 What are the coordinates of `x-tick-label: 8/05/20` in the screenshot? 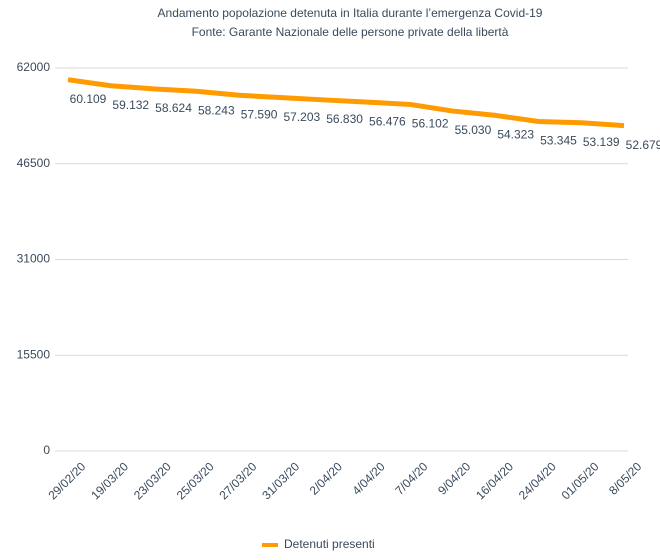 It's located at (625, 478).